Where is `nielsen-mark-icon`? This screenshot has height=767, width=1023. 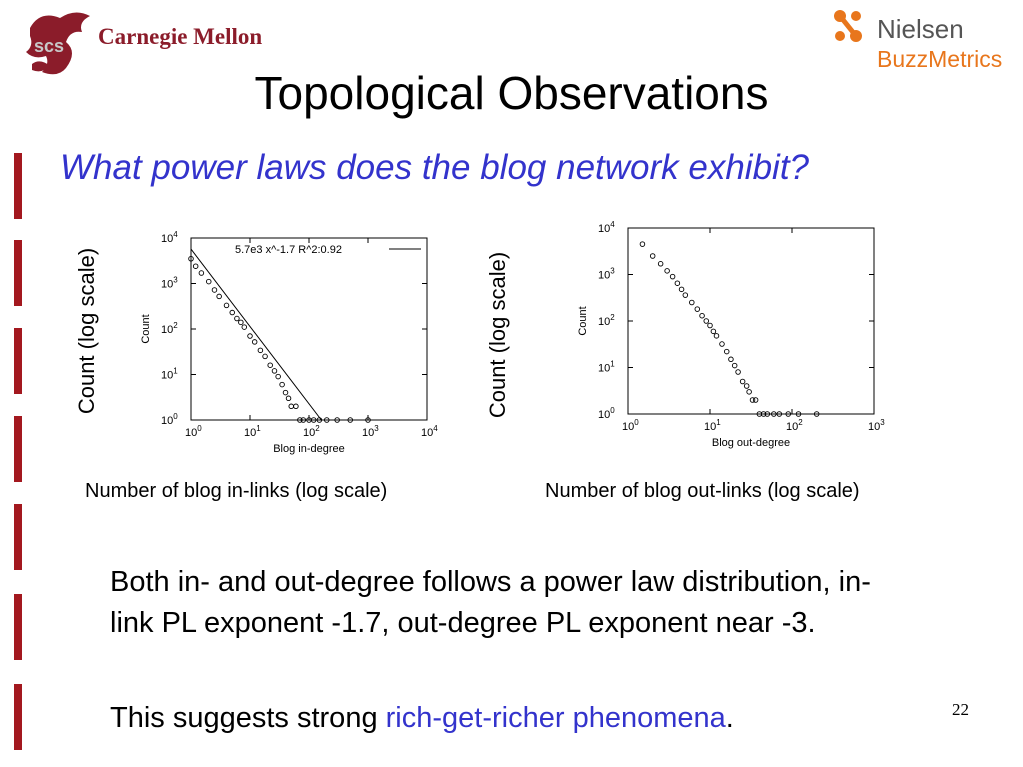
nielsen-mark-icon is located at coordinates (848, 26).